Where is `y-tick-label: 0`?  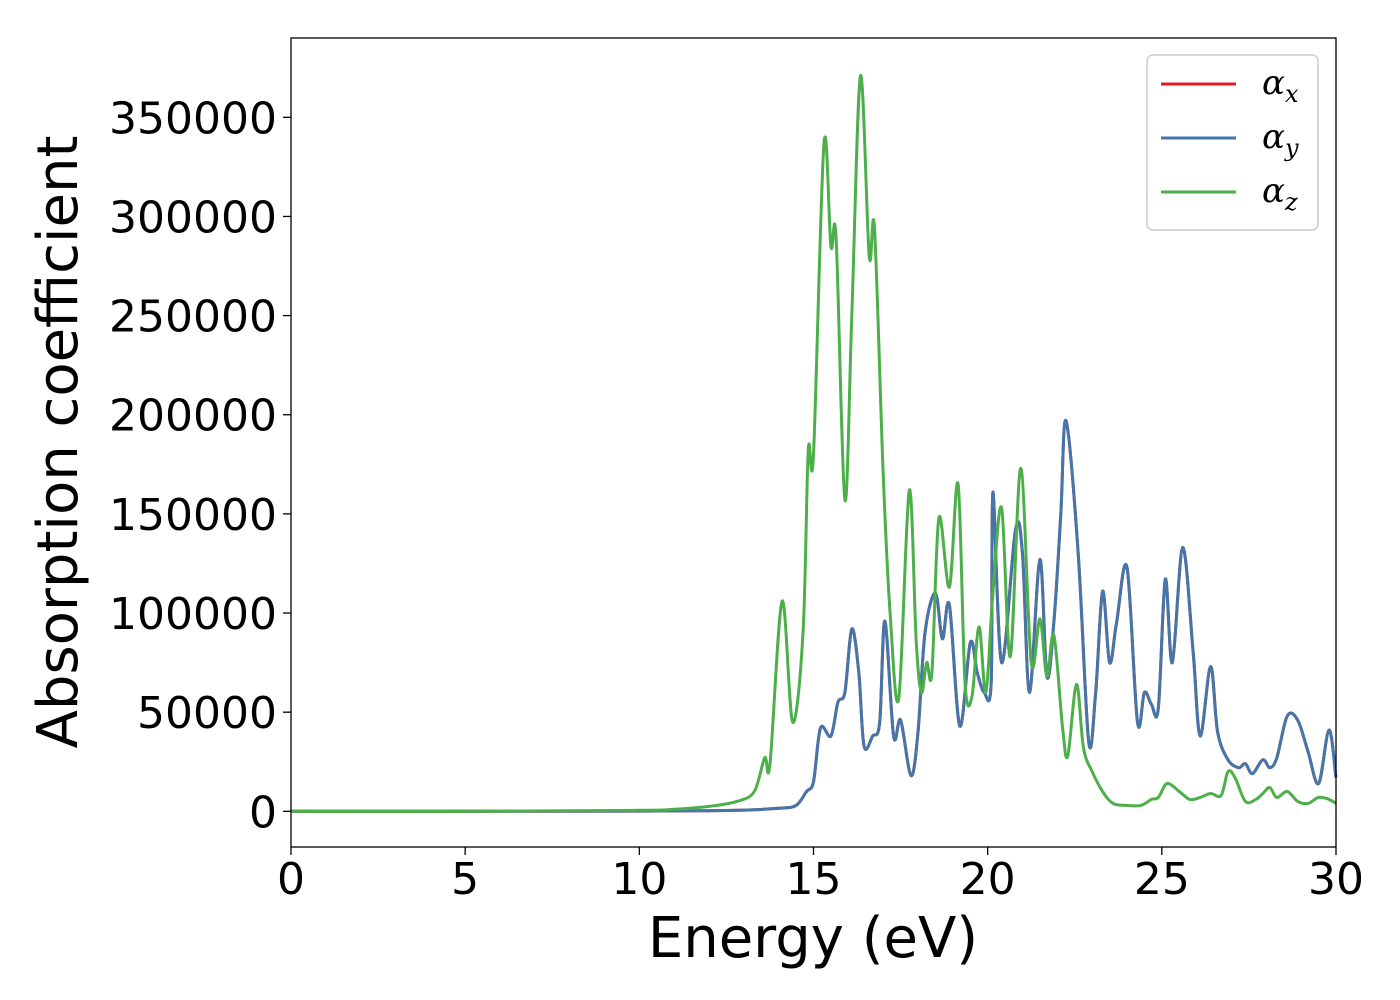 y-tick-label: 0 is located at coordinates (263, 812).